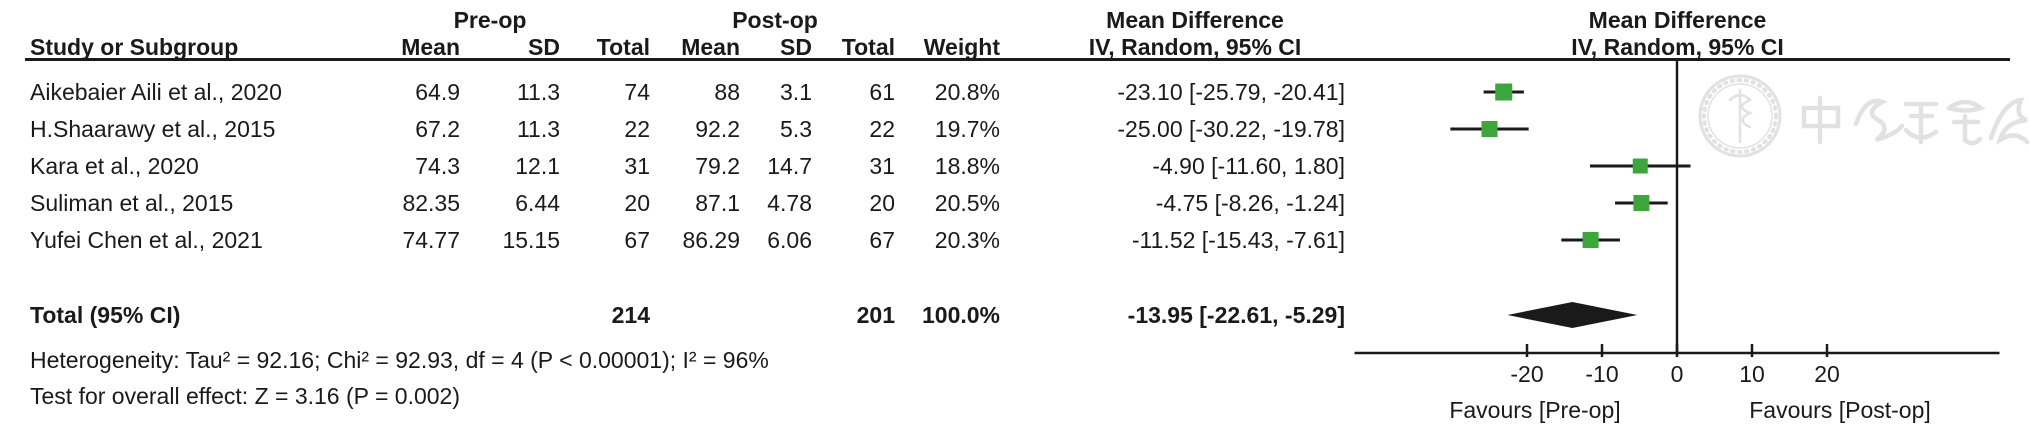 The height and width of the screenshot is (444, 2030). I want to click on study-post-mean: 92.2, so click(717, 129).